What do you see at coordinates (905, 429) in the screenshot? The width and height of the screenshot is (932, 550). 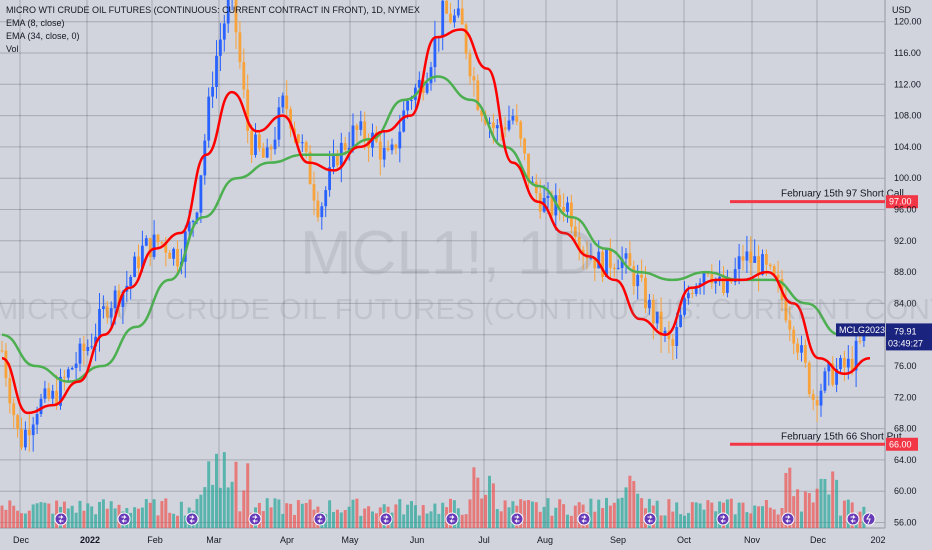 I see `y-tick-label: 68.00` at bounding box center [905, 429].